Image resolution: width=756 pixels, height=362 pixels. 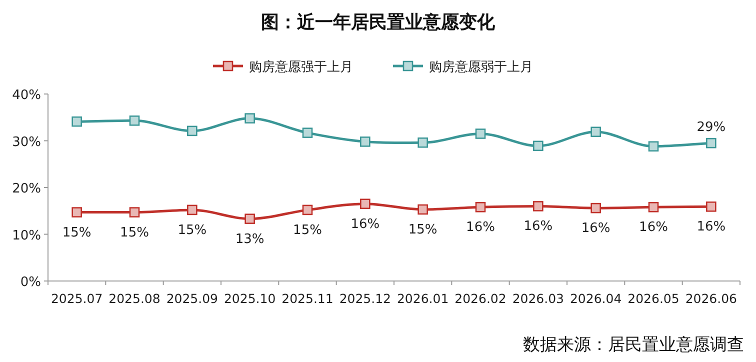 What do you see at coordinates (538, 298) in the screenshot?
I see `x-tick-label: 2026.03` at bounding box center [538, 298].